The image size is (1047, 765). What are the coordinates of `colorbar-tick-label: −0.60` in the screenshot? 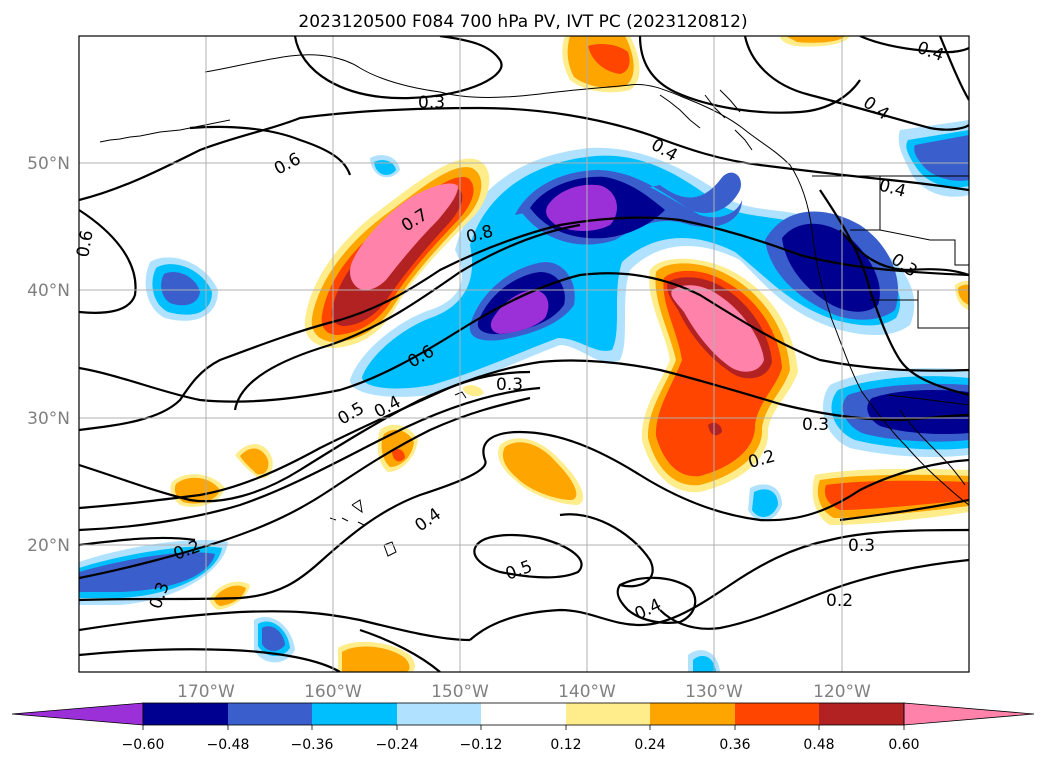 It's located at (143, 745).